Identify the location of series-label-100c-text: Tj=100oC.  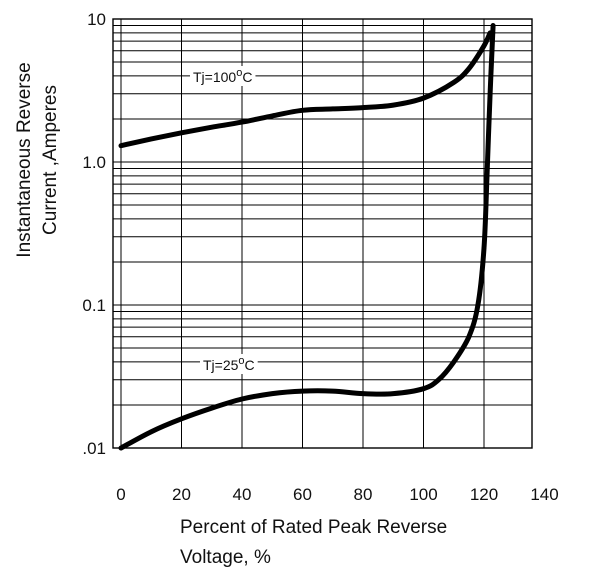
(222, 76).